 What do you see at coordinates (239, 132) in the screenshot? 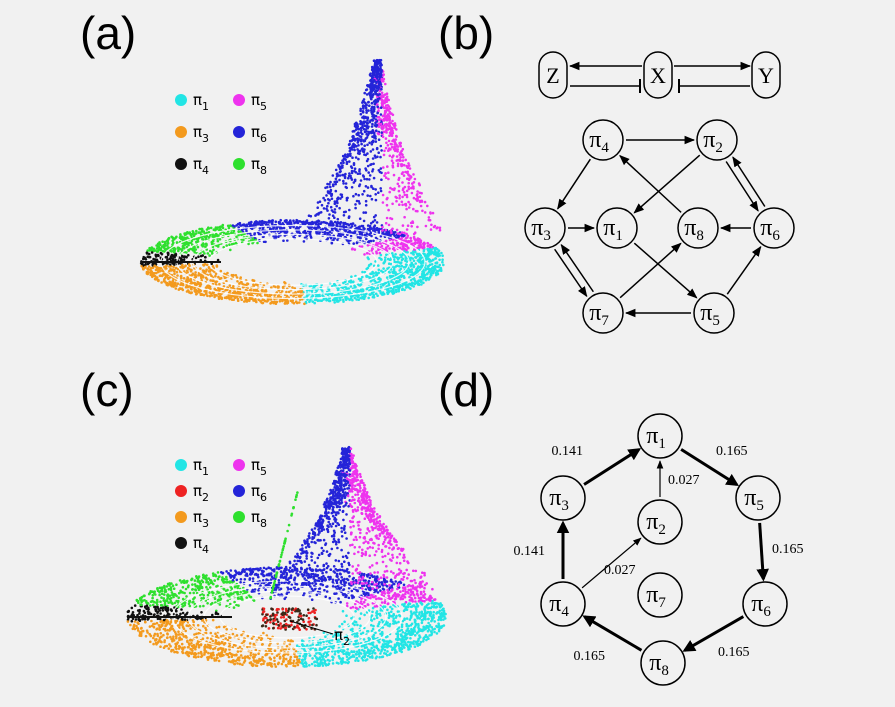
I see `legend-a-swatch-pi6` at bounding box center [239, 132].